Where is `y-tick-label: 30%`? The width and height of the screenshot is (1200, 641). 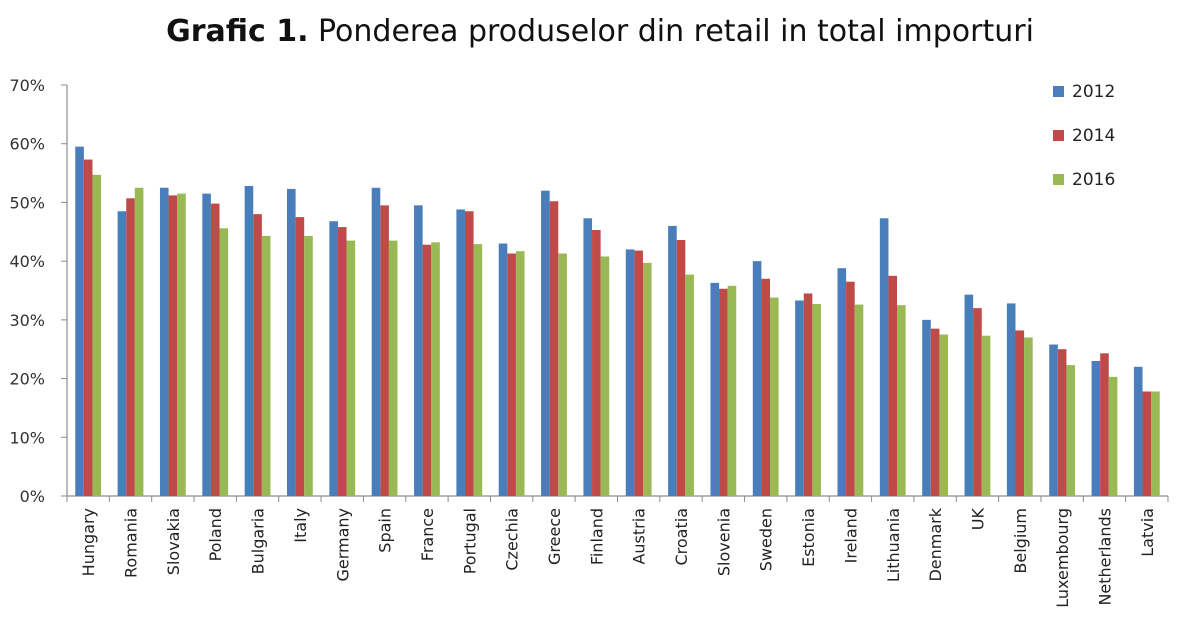 y-tick-label: 30% is located at coordinates (27, 320).